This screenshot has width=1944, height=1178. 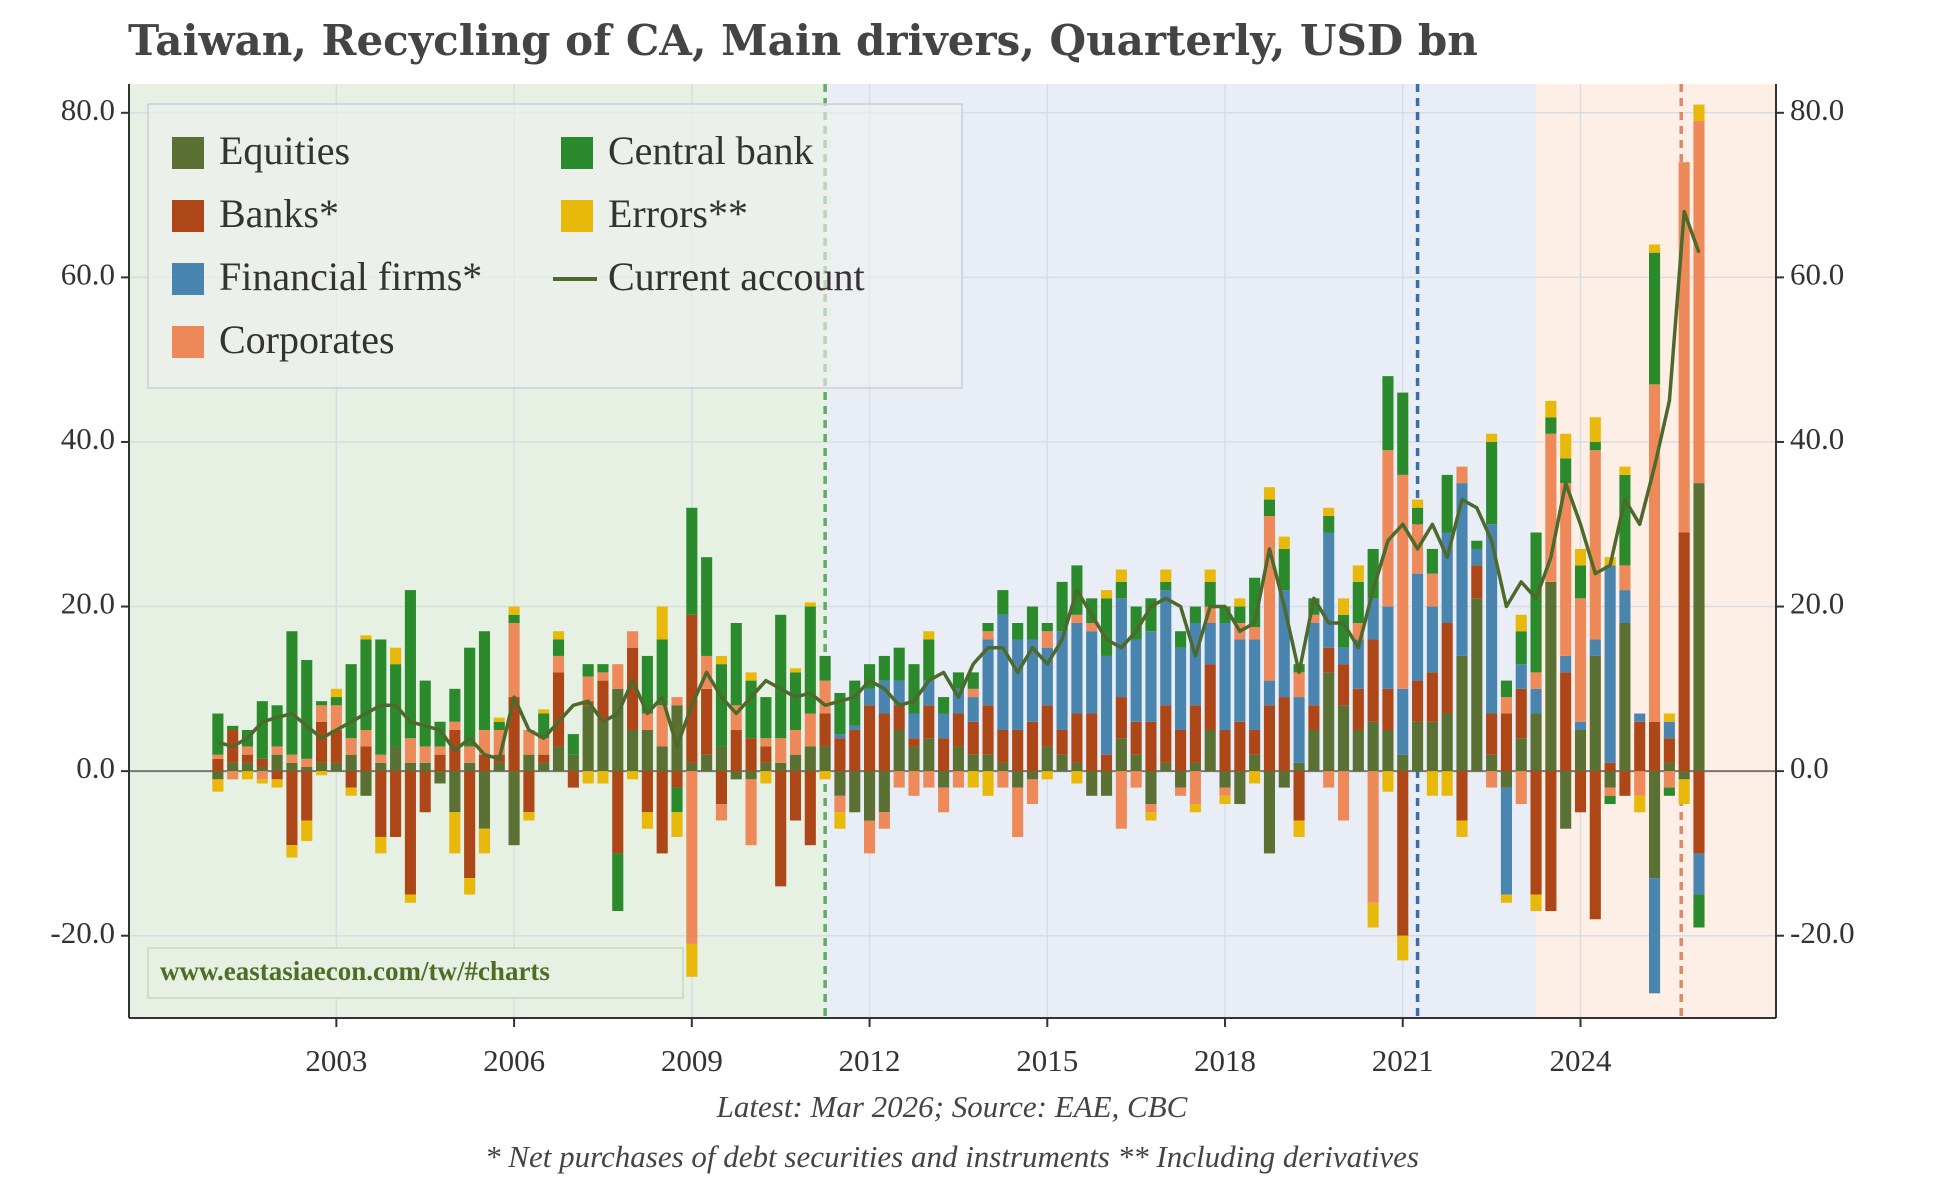 What do you see at coordinates (95, 767) in the screenshot?
I see `y-tick-label: 0.0` at bounding box center [95, 767].